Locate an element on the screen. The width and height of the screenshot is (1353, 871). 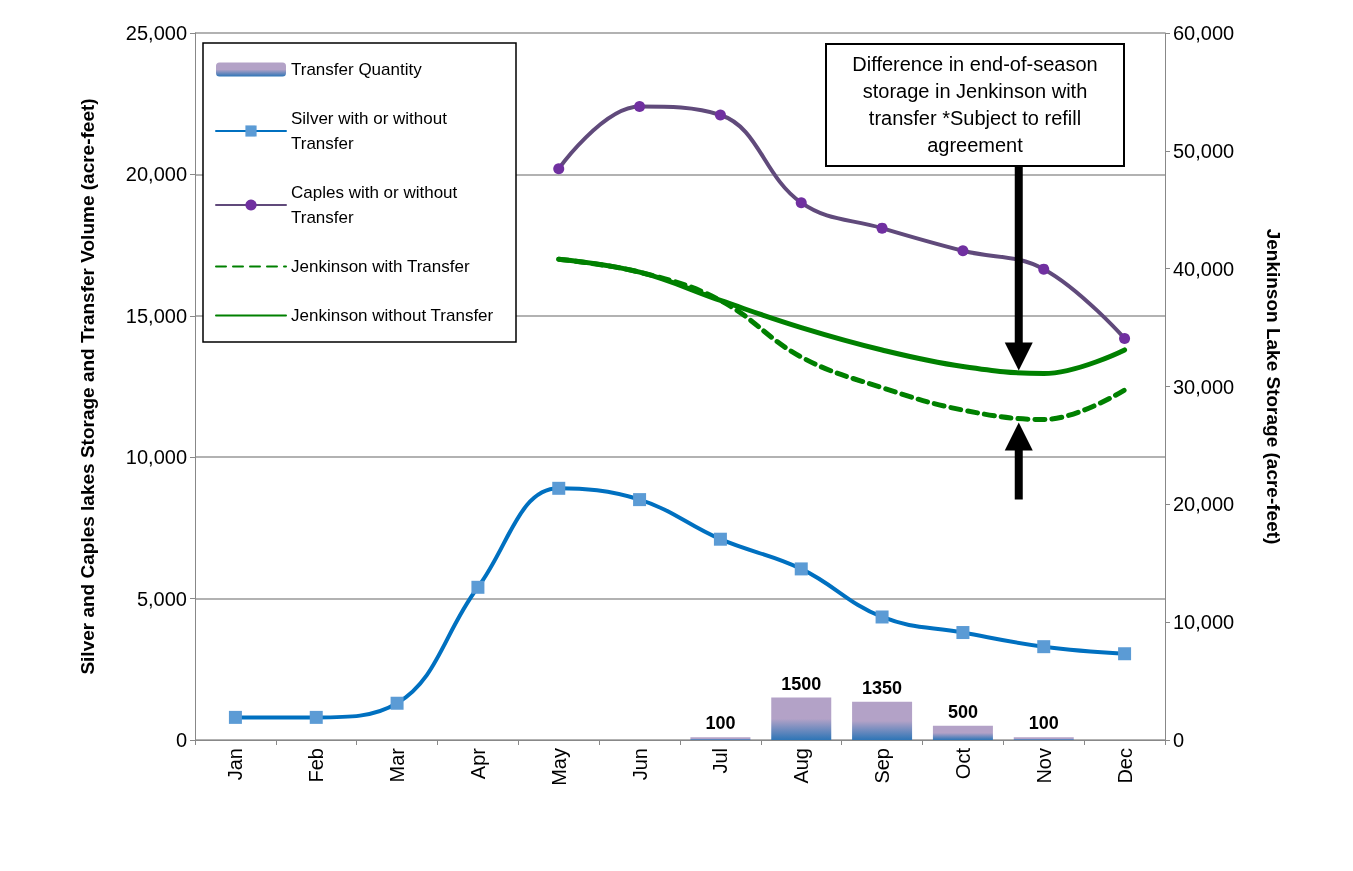
x-tick-label: Apr is located at coordinates (477, 763).